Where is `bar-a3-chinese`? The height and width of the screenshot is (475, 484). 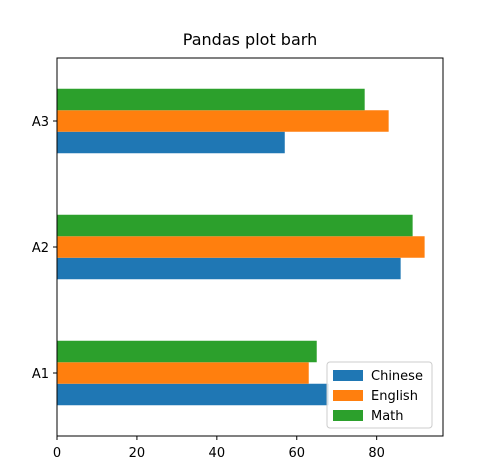
bar-a3-chinese is located at coordinates (171, 142).